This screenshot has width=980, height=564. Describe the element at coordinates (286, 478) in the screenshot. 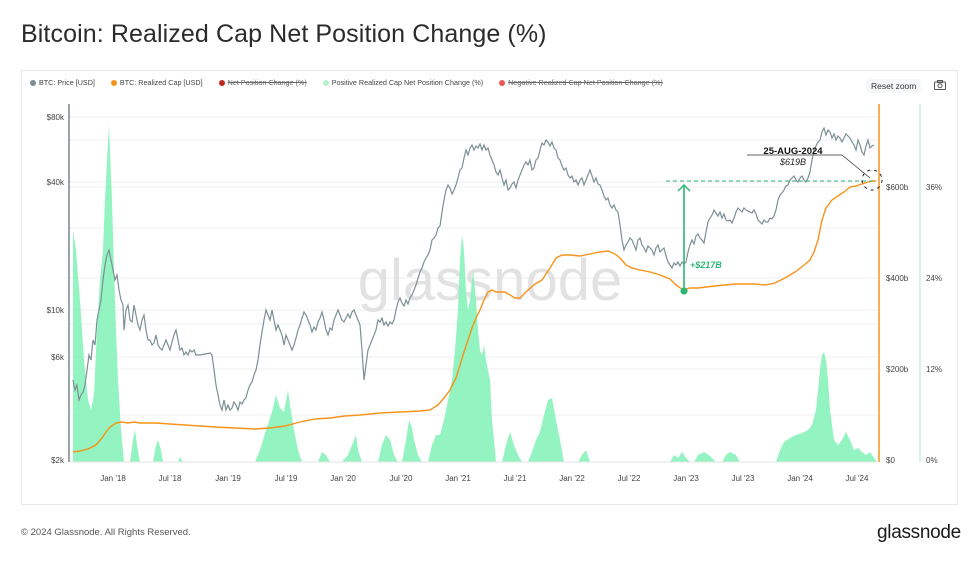

I see `svg-text: Jul '19` at that location.